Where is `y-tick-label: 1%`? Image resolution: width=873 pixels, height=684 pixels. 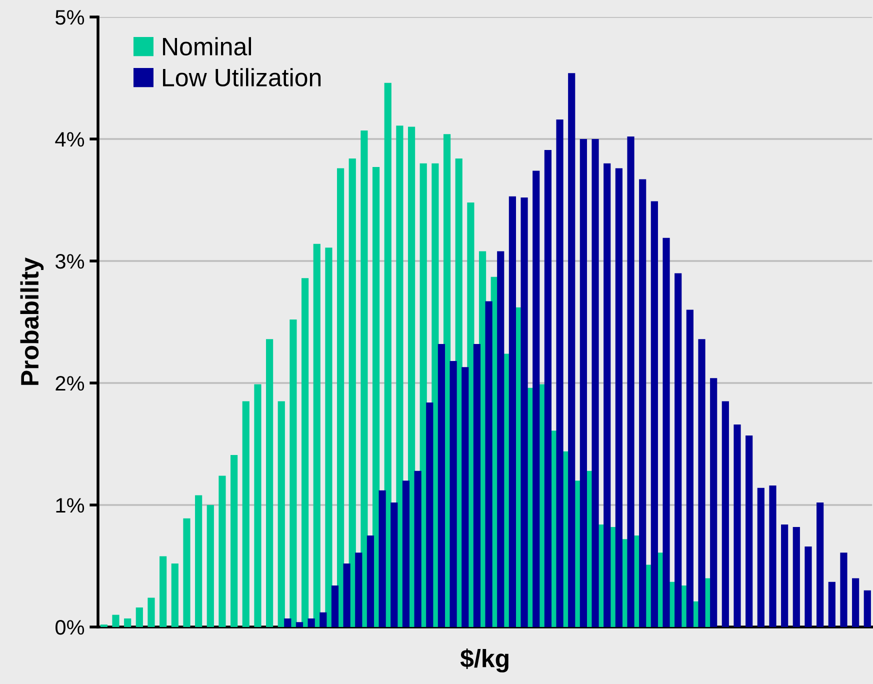
y-tick-label: 1% is located at coordinates (70, 505).